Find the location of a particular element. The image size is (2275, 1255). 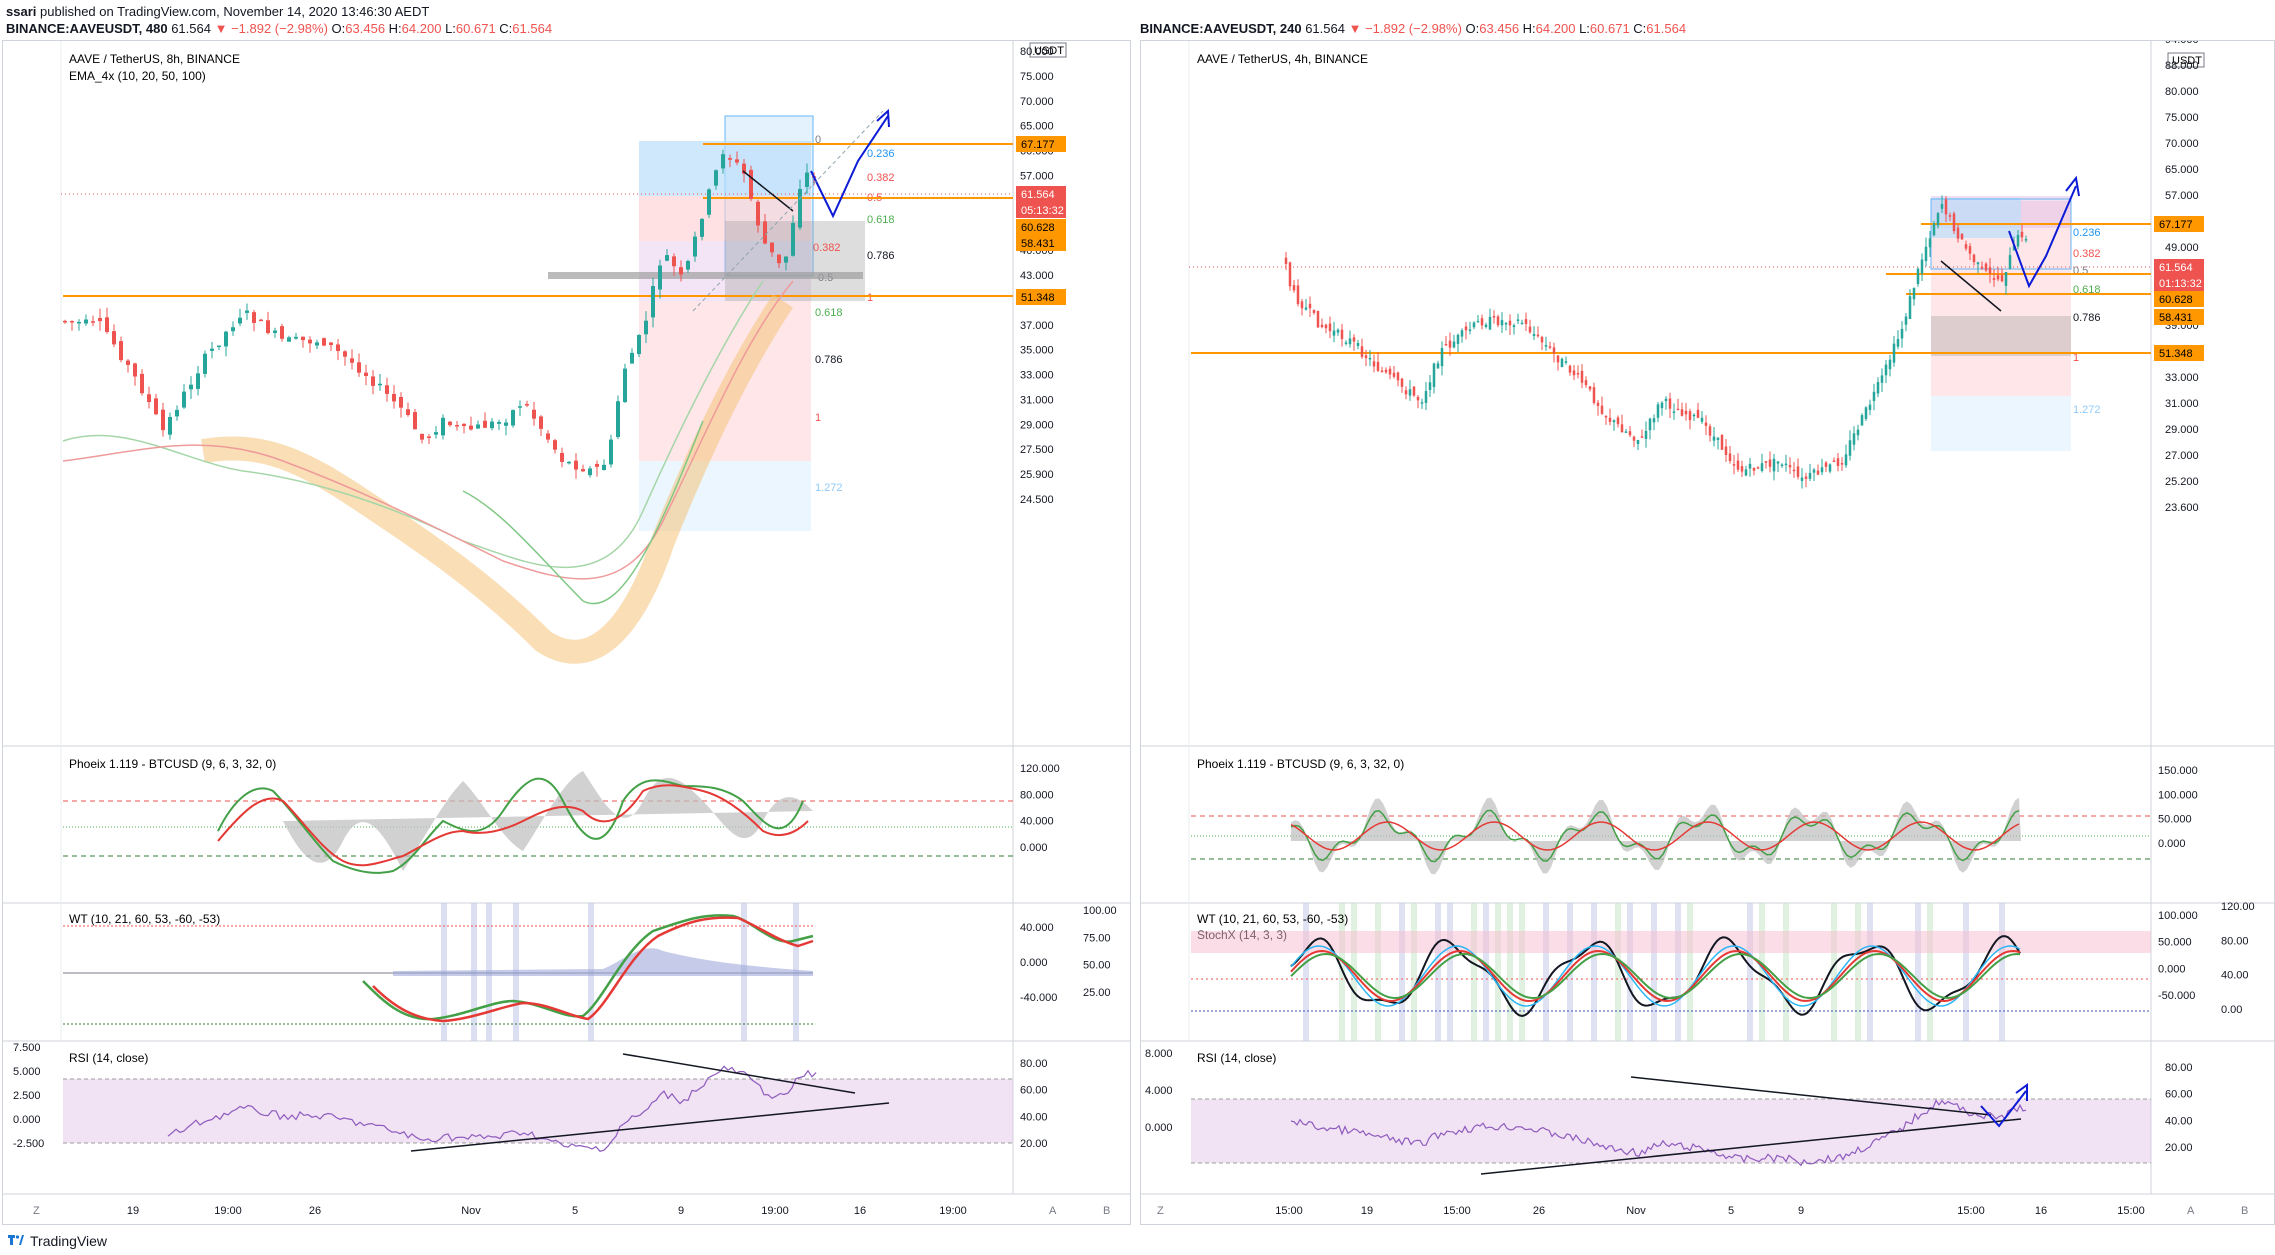

left-candles is located at coordinates (439, 314).